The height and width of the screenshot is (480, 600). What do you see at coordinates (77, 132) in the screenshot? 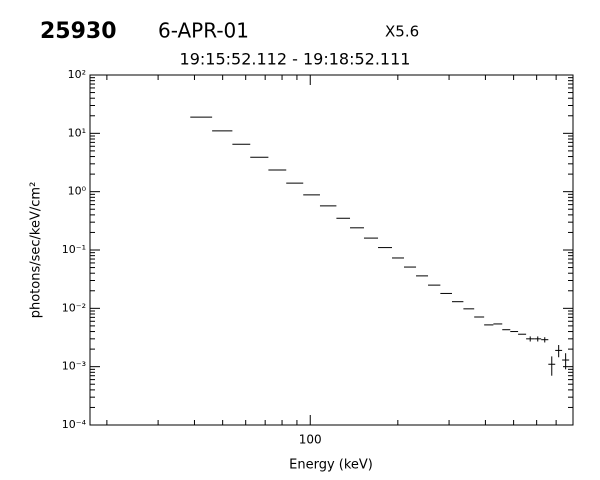
I see `y-tick-label: 10¹` at bounding box center [77, 132].